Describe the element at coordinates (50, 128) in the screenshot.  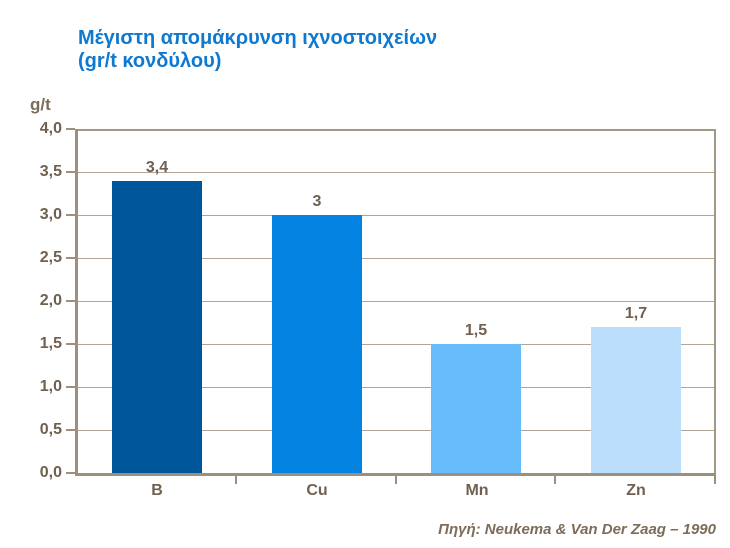
I see `y-tick-label: 4,0` at that location.